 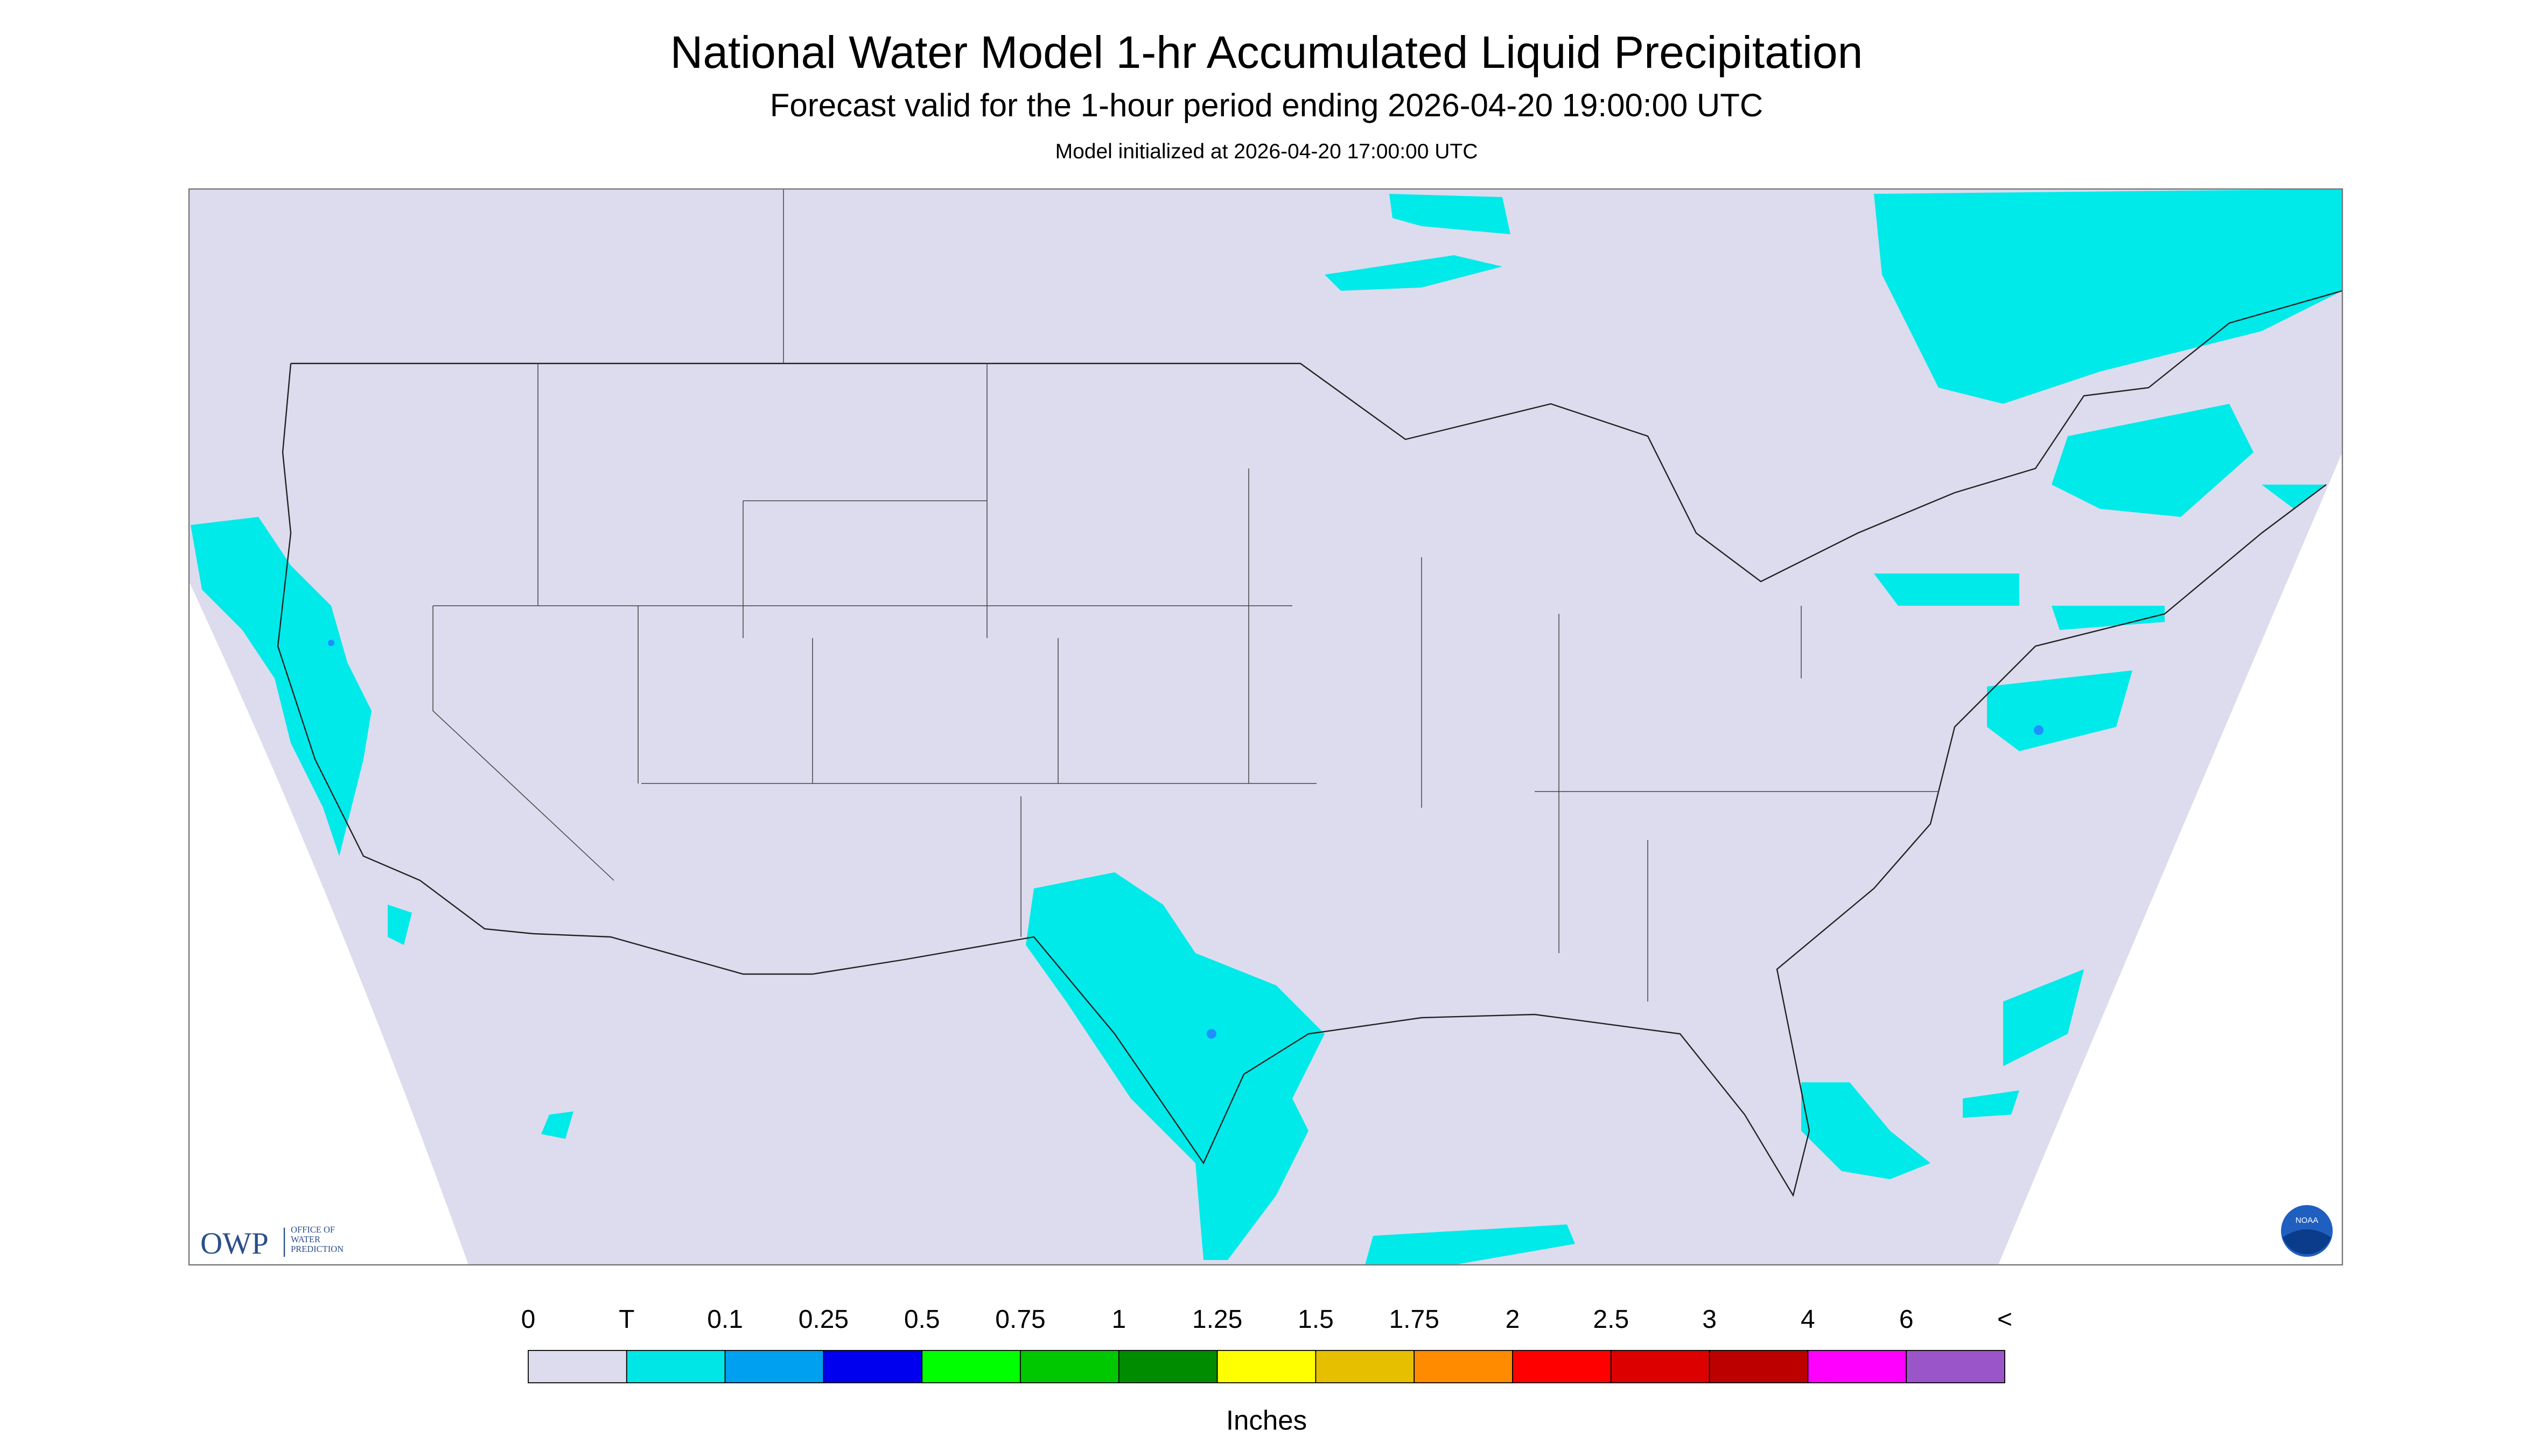 What do you see at coordinates (2170, 858) in the screenshot?
I see `projection-mask-right` at bounding box center [2170, 858].